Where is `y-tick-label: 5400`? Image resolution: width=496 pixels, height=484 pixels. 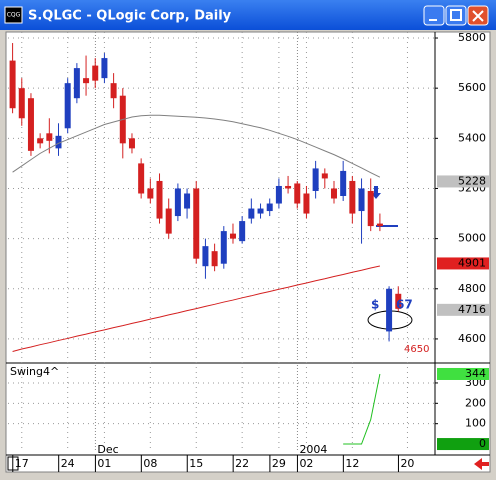 y-tick-label: 5400 is located at coordinates (472, 137).